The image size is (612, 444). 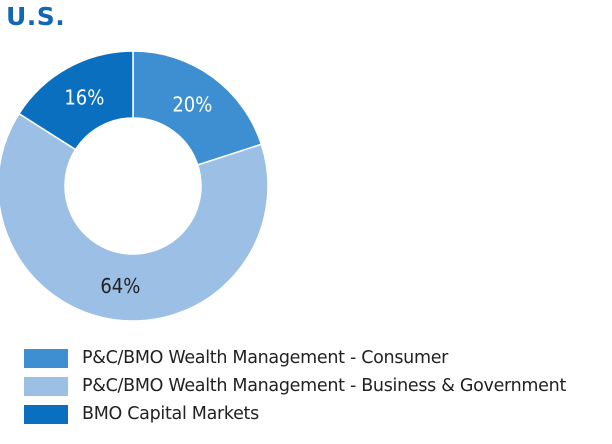 What do you see at coordinates (170, 414) in the screenshot?
I see `legend-label-3: BMO Capital Markets` at bounding box center [170, 414].